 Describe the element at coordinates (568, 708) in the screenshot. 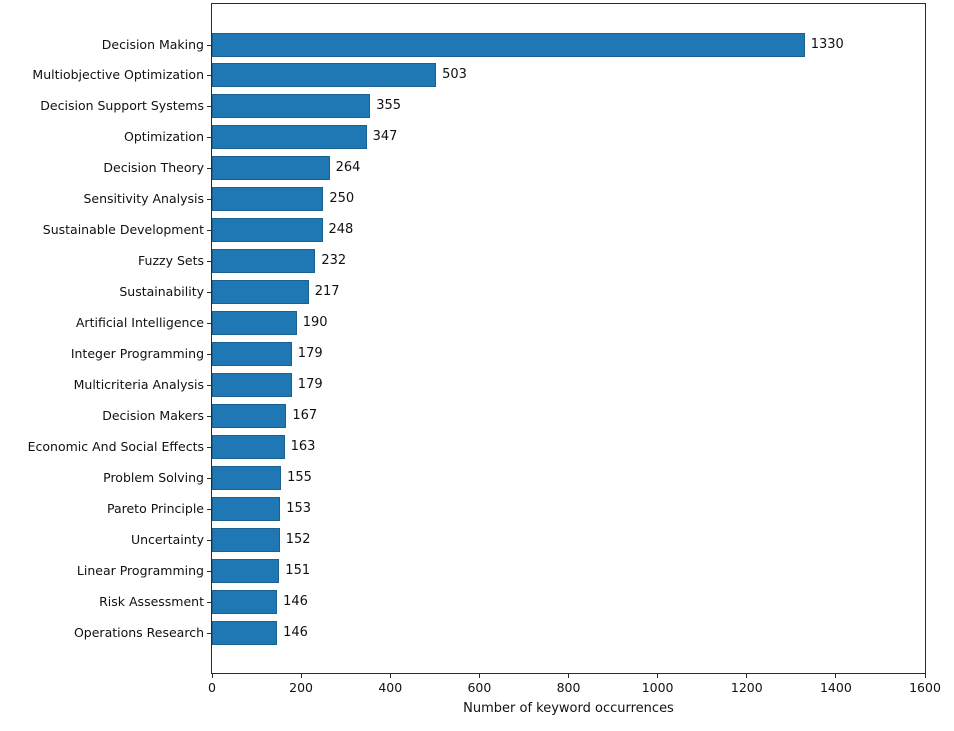

I see `x-axis-title: Number of keyword occurrences` at that location.